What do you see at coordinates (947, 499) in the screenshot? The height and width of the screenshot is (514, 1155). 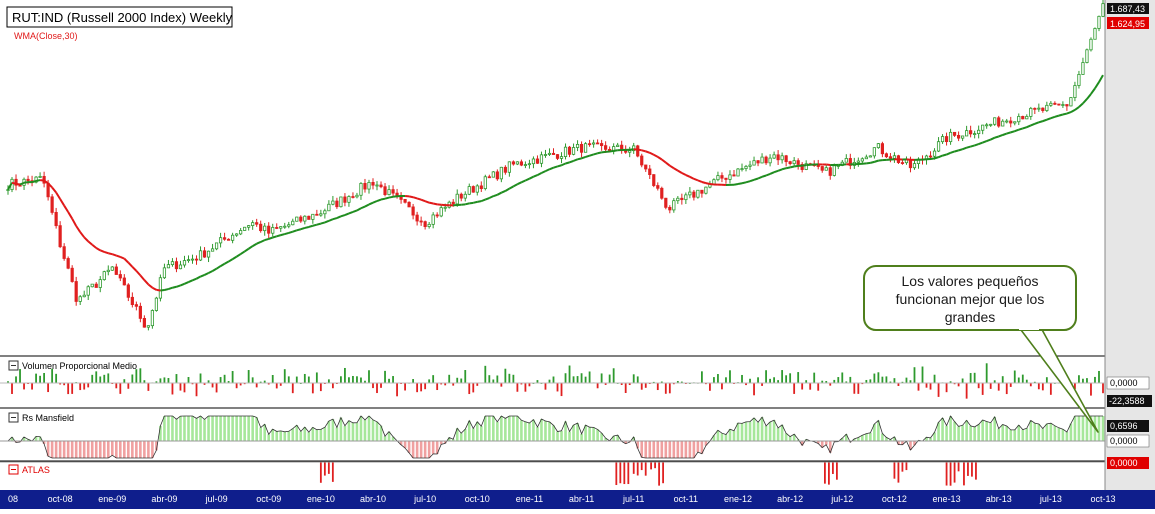 I see `x-tick-label: ene-13` at bounding box center [947, 499].